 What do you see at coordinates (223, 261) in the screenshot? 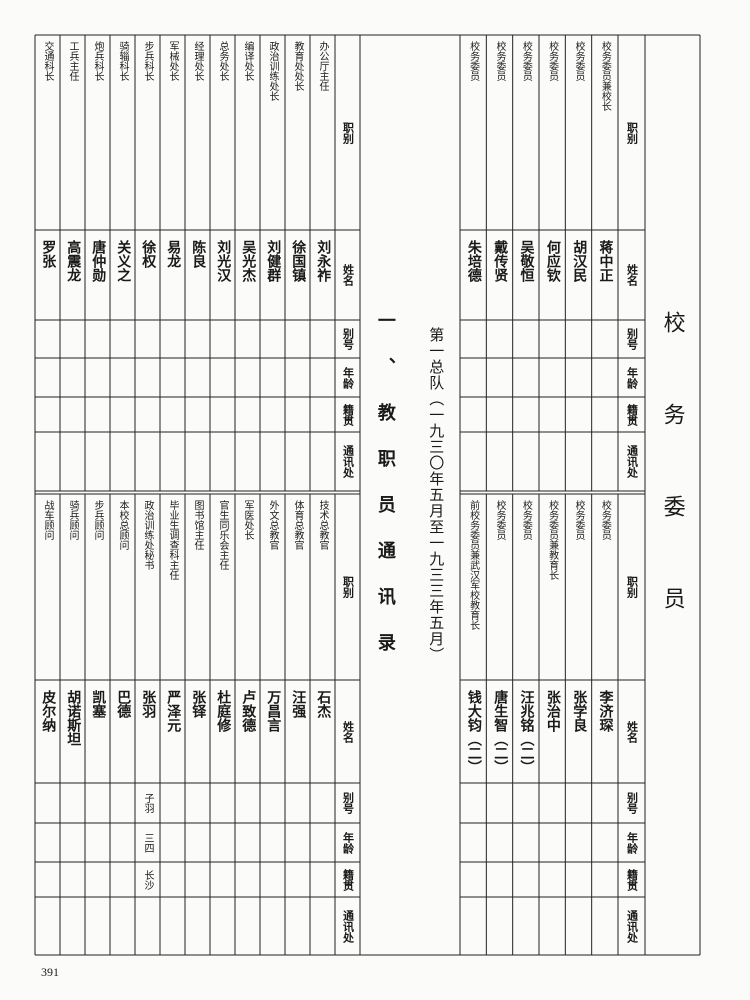
I see `name: 刘光汉` at bounding box center [223, 261].